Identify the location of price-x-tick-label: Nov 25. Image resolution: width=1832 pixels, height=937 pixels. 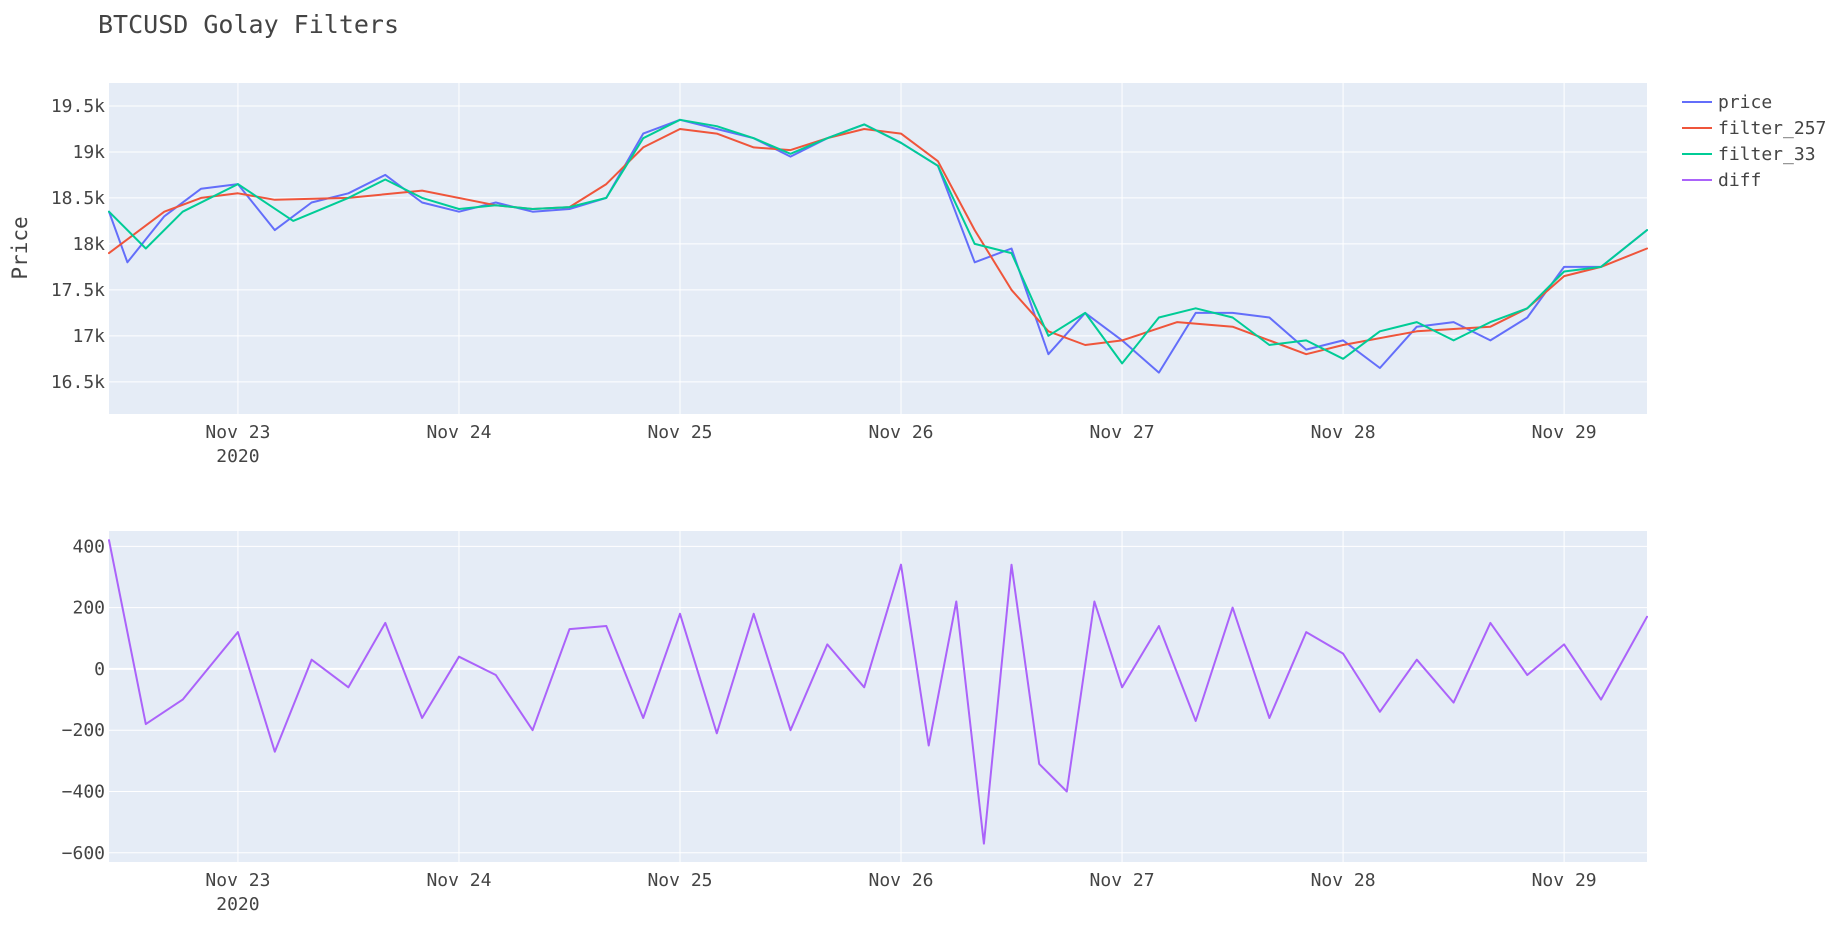
(679, 432).